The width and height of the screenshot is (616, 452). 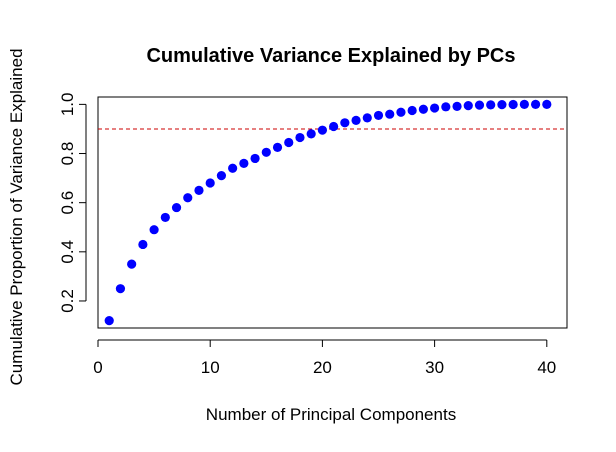 What do you see at coordinates (97, 367) in the screenshot?
I see `x-tick-label: 0` at bounding box center [97, 367].